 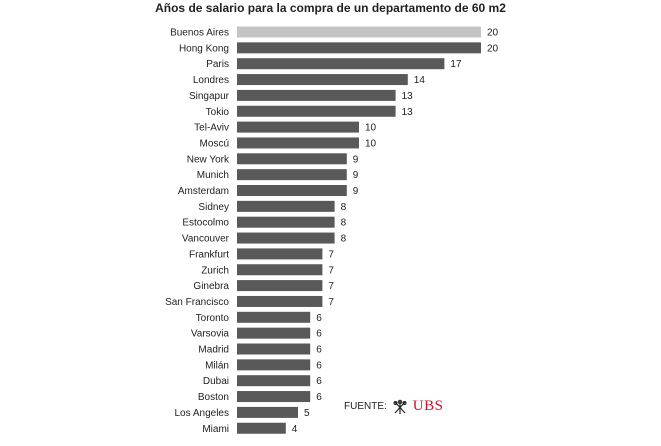 I want to click on value-label-amsterdam: 9, so click(x=356, y=191).